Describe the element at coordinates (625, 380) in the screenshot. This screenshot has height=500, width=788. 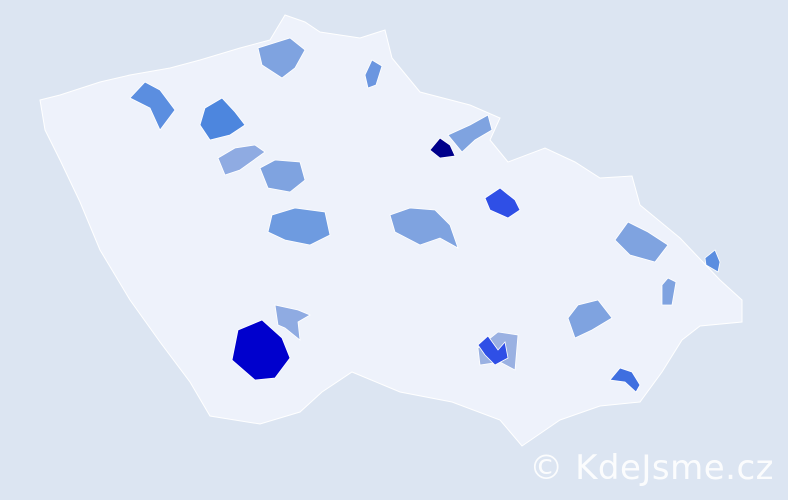
I see `region-uherske-hradiste` at that location.